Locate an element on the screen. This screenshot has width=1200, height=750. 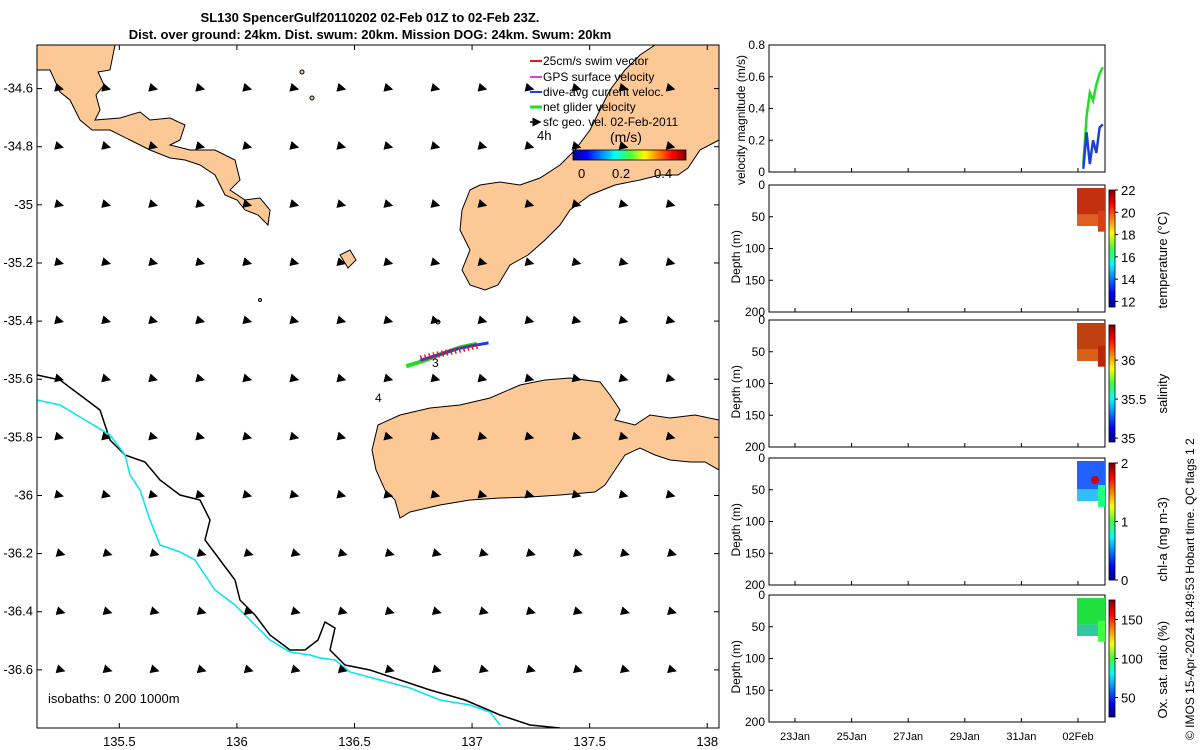
map-ytick-label: -35.2 is located at coordinates (18, 262).